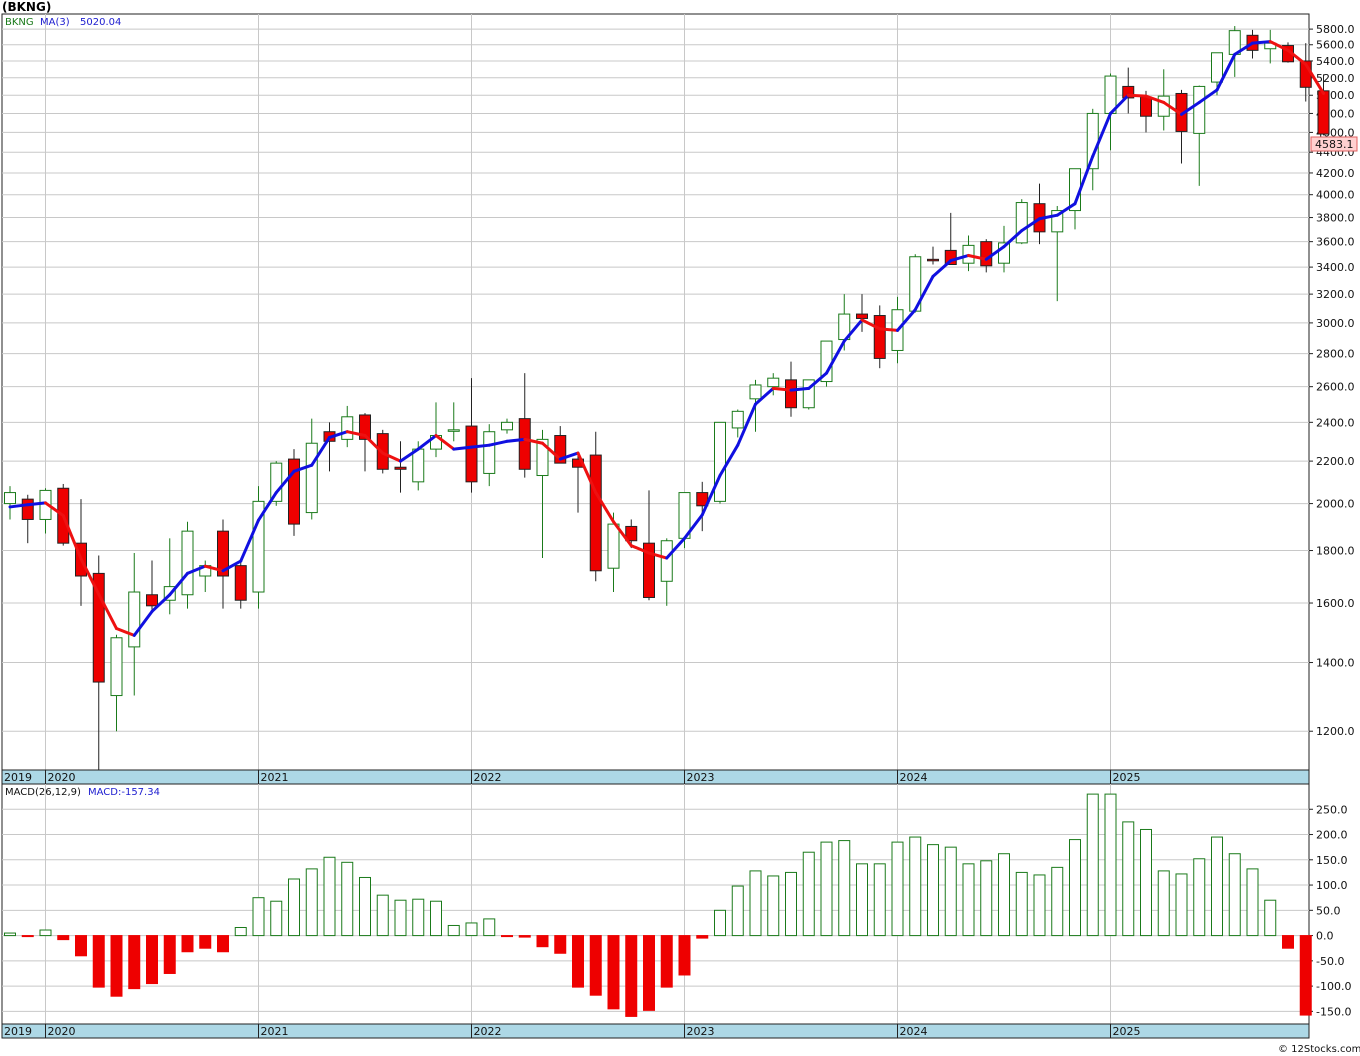  I want to click on macd-tick-label: 100.0, so click(1332, 885).